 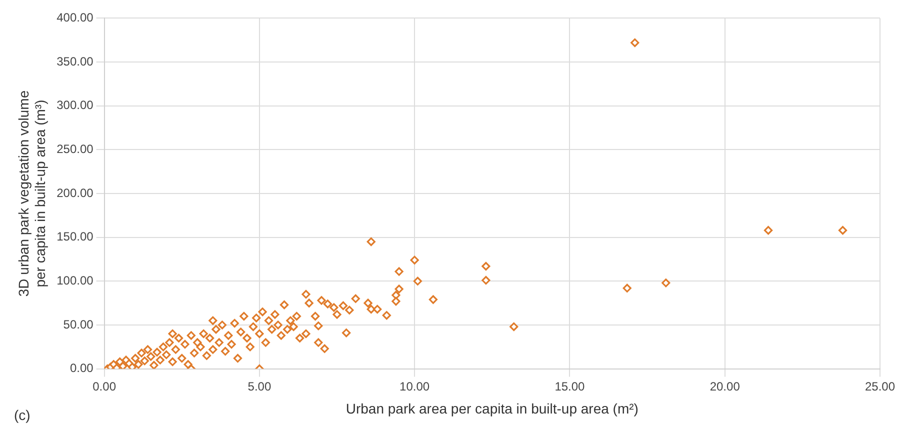 What do you see at coordinates (75, 61) in the screenshot?
I see `y-tick-label: 350.00` at bounding box center [75, 61].